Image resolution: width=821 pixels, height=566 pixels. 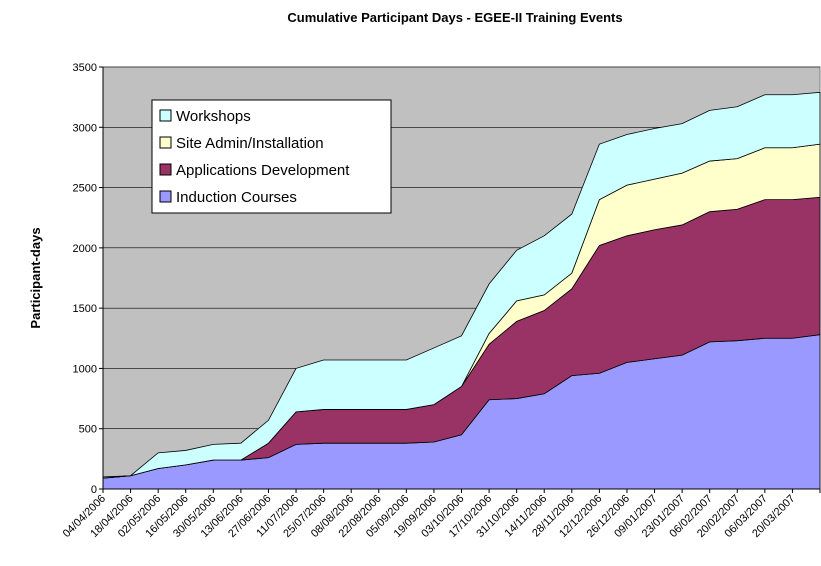 I want to click on legend-box, so click(x=271, y=156).